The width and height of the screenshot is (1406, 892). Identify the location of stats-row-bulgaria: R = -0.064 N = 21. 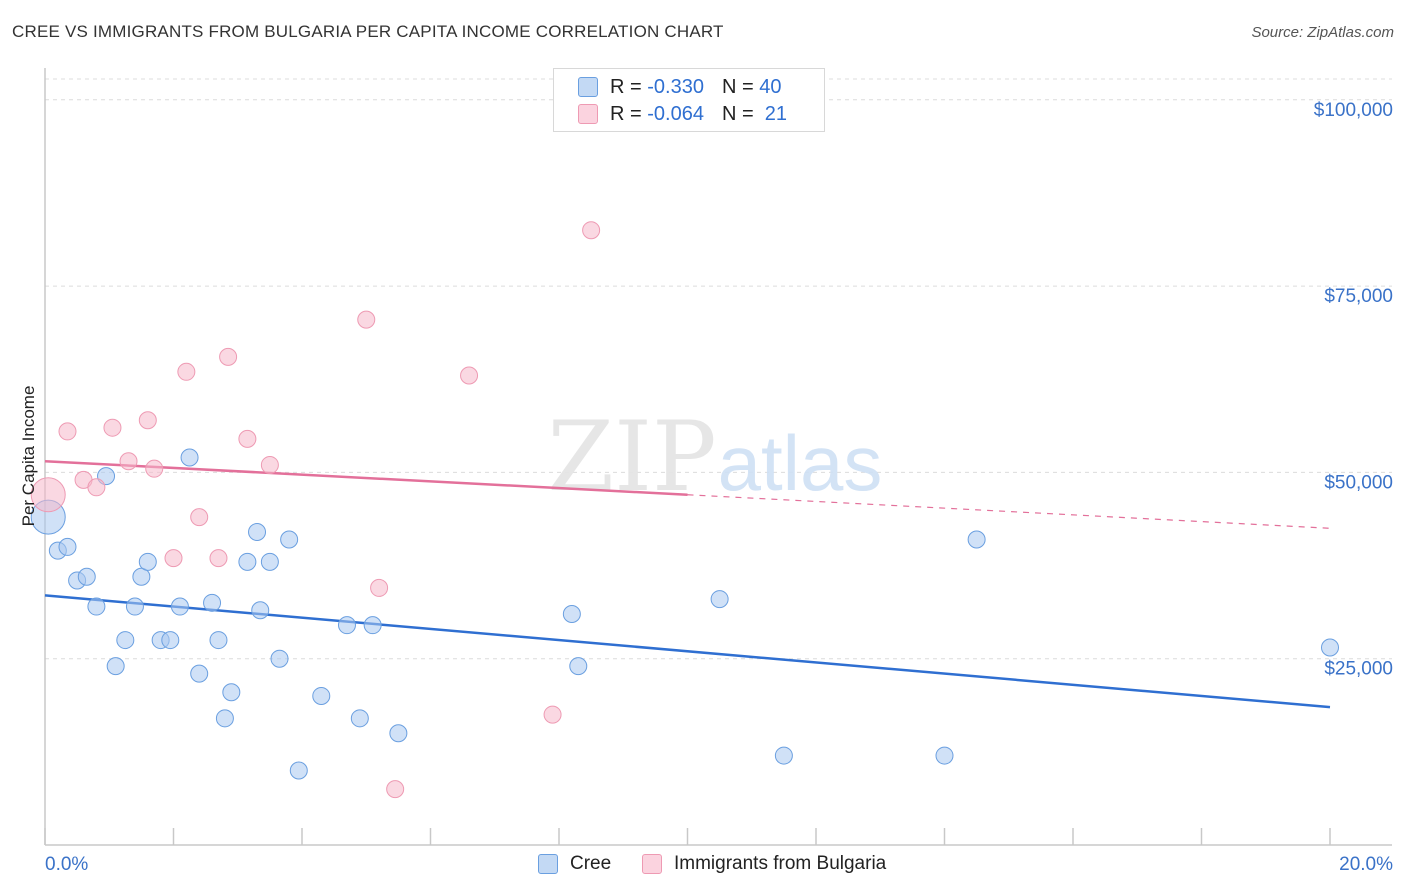
(682, 114).